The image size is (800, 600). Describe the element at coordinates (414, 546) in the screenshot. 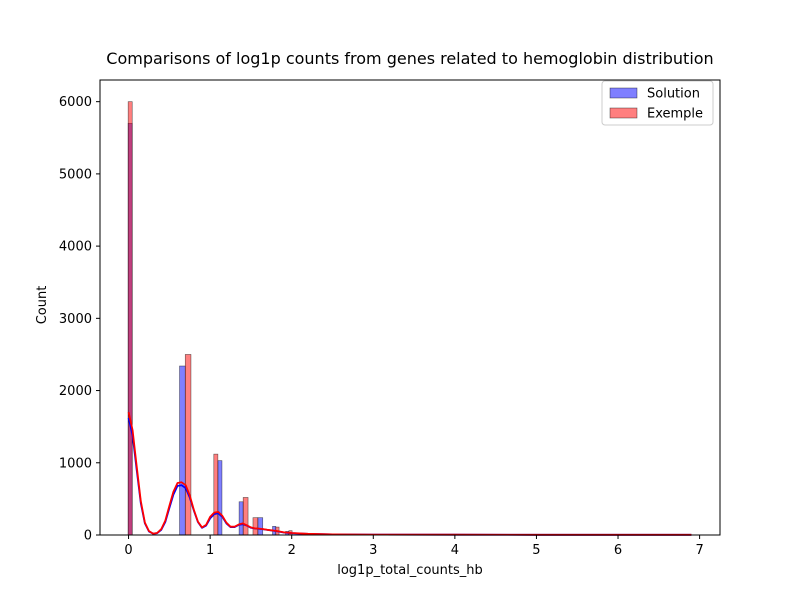

I see `x-axis: 0 1 2 3 4 5 6 7` at that location.